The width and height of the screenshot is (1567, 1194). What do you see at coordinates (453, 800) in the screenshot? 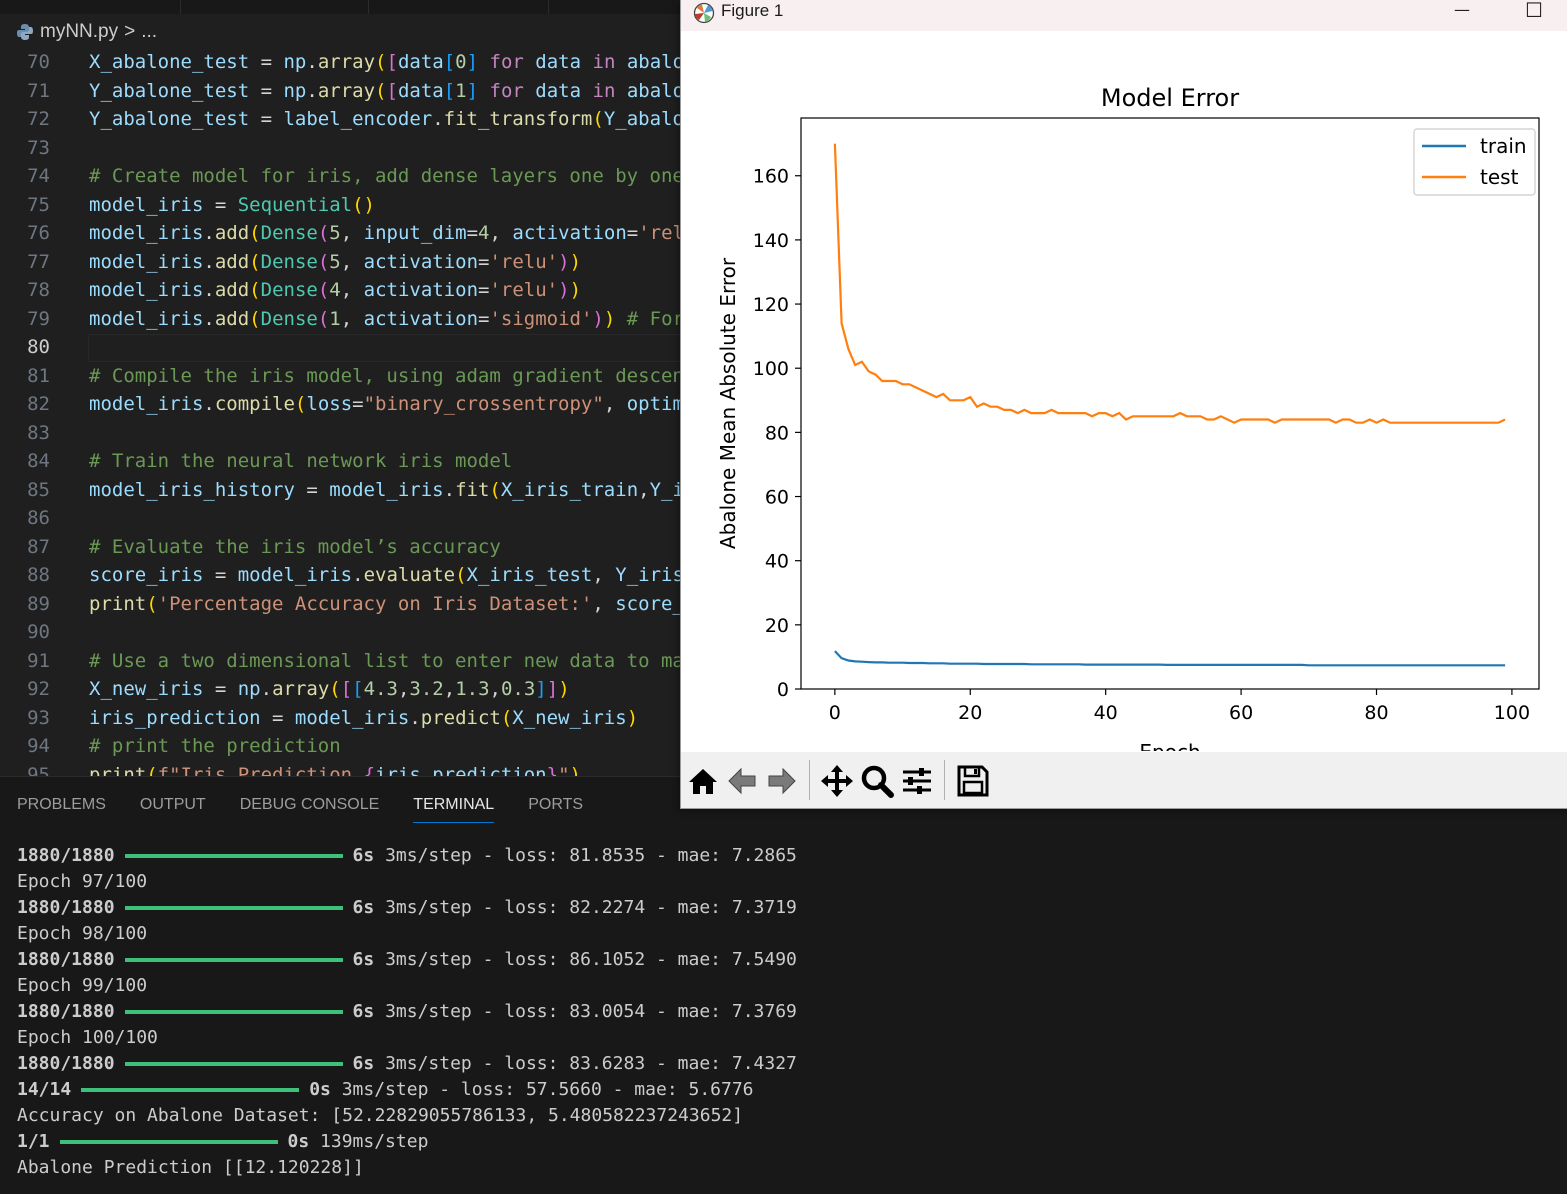
I see `tab-terminal: TERMINAL` at bounding box center [453, 800].